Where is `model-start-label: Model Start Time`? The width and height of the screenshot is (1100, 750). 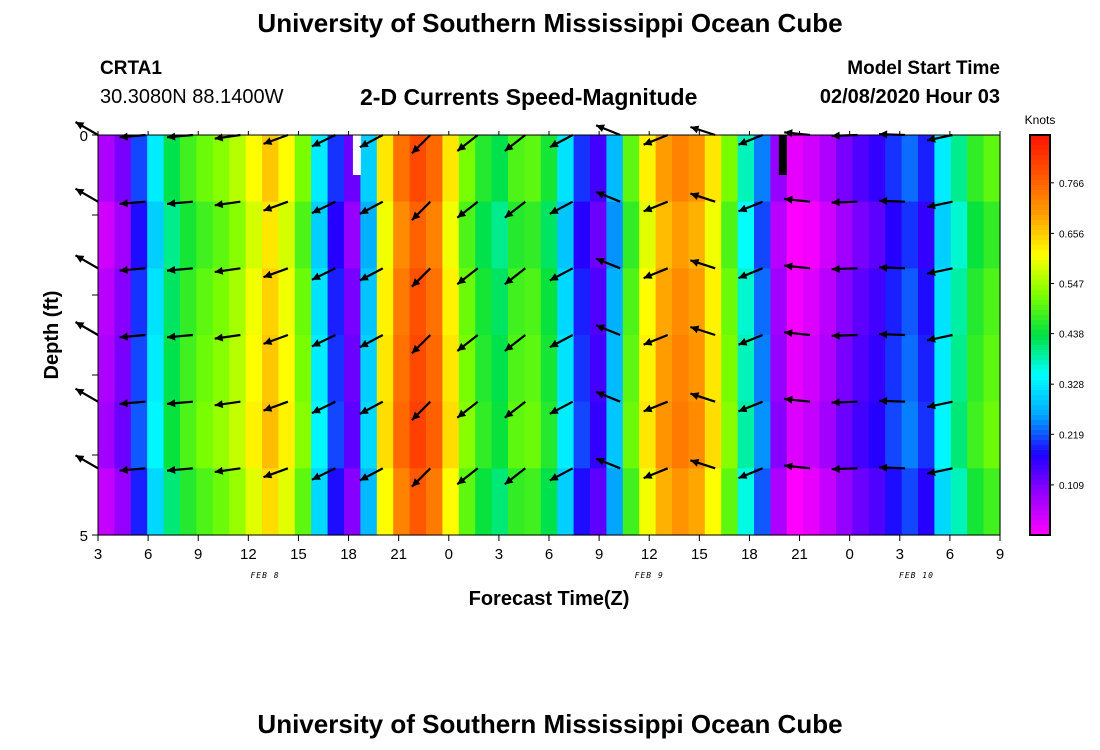 model-start-label: Model Start Time is located at coordinates (923, 68).